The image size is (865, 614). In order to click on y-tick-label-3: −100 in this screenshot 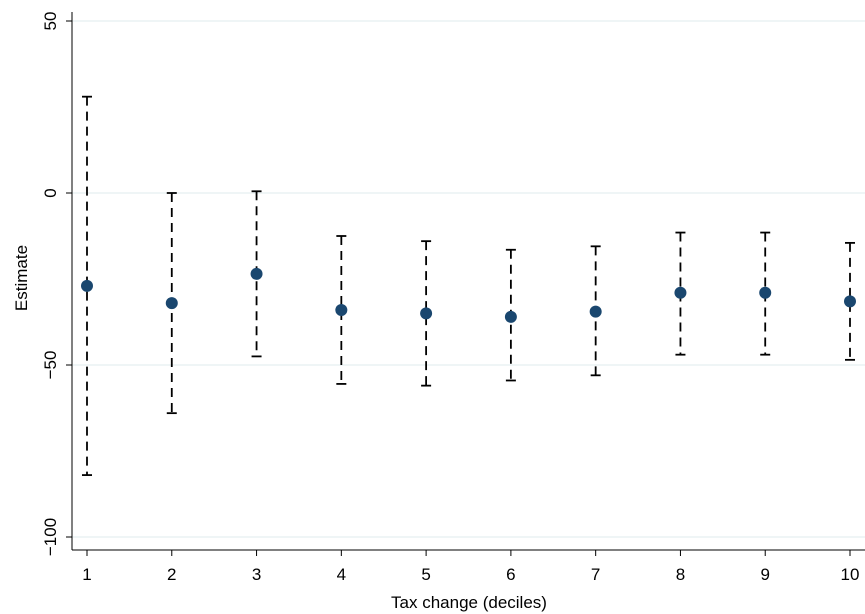, I will do `click(50, 537)`.